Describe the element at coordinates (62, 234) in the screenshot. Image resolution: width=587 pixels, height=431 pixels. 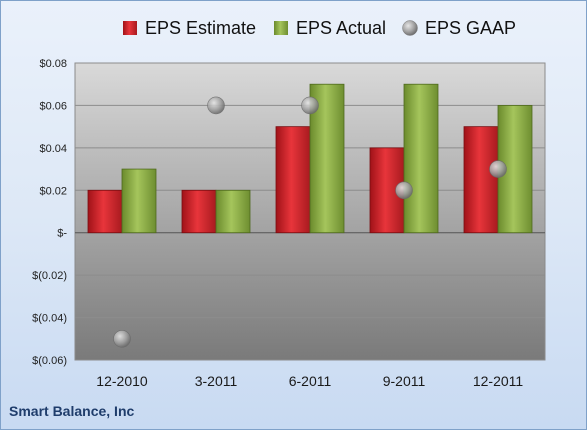
I see `y-tick-label: $-` at that location.